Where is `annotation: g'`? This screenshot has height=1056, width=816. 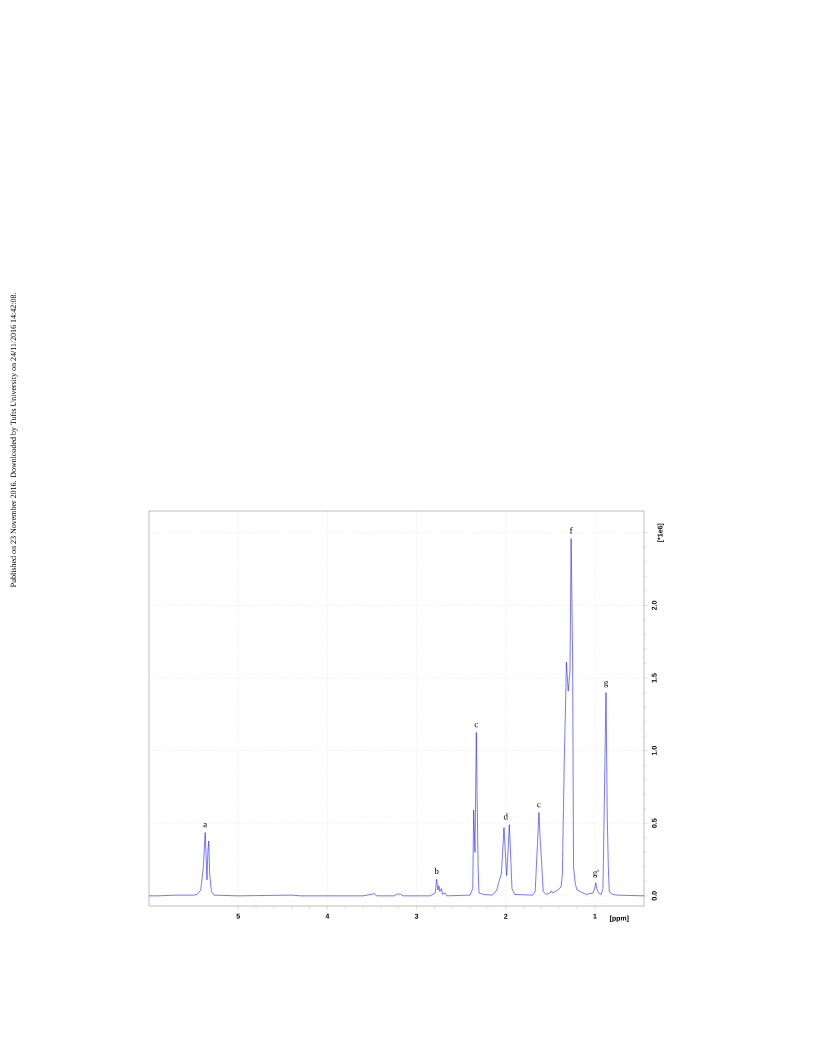
annotation: g' is located at coordinates (596, 873).